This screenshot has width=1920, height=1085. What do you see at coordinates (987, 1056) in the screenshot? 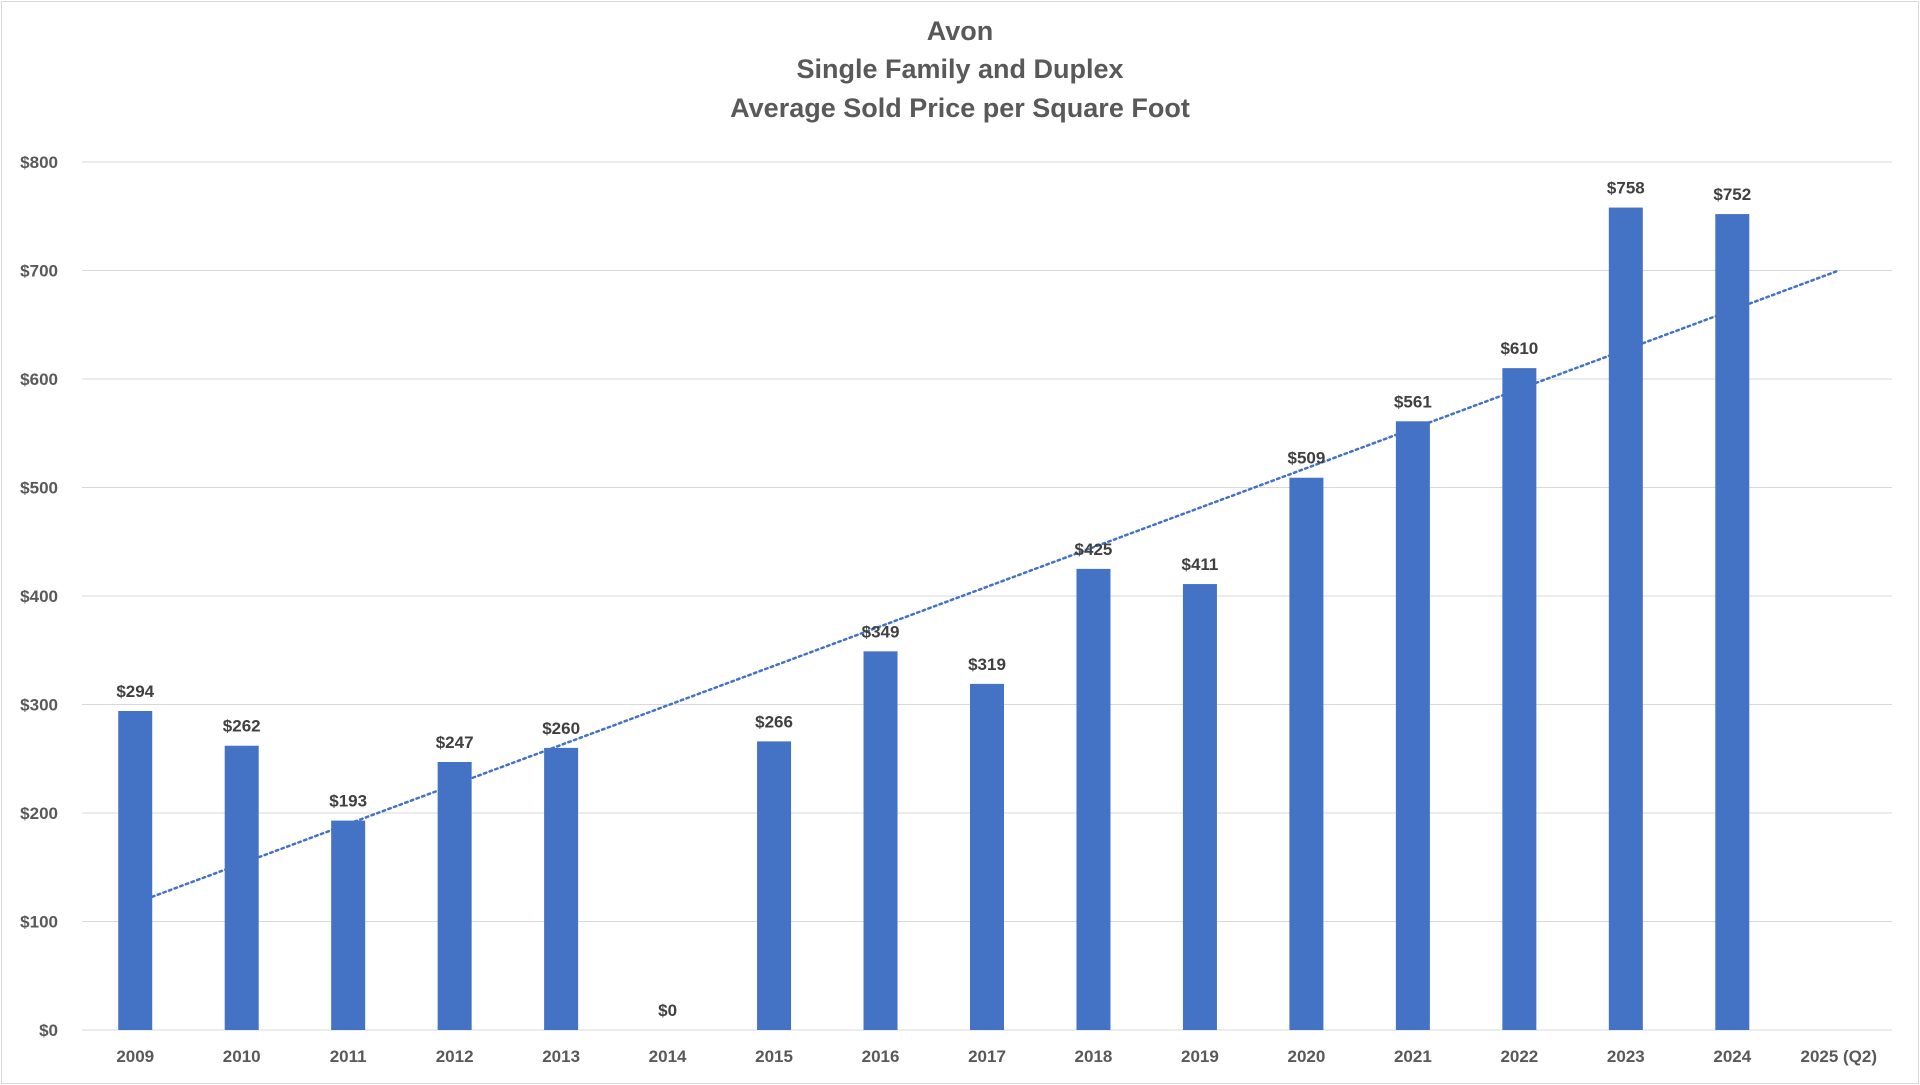
I see `x-tick-label: 2017` at bounding box center [987, 1056].